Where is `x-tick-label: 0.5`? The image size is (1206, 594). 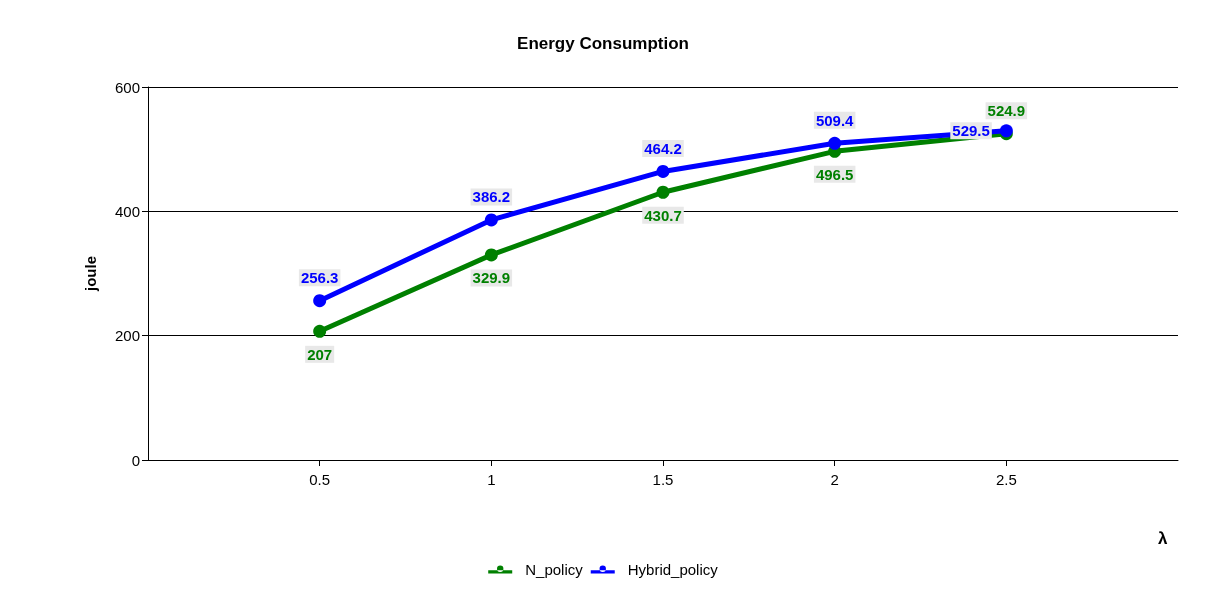 x-tick-label: 0.5 is located at coordinates (320, 479).